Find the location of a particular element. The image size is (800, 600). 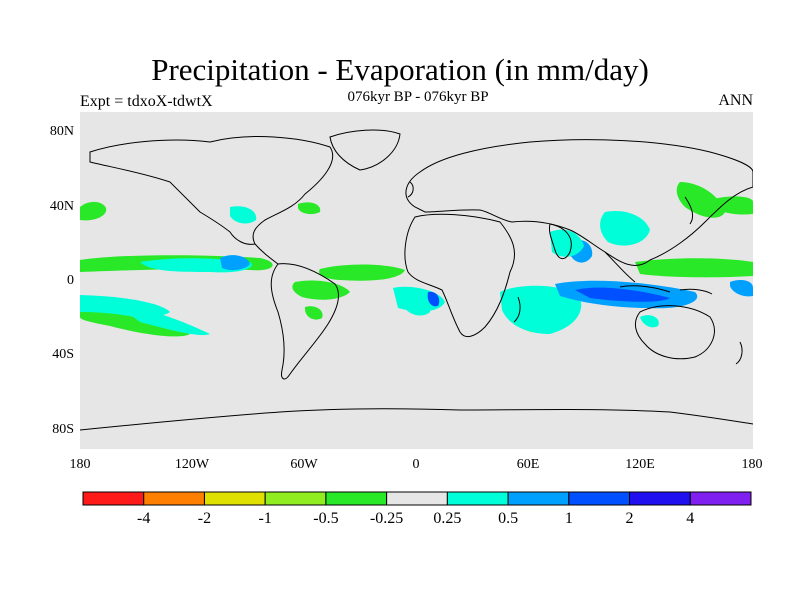

patch-indian-ocean-cyan is located at coordinates (541, 309).